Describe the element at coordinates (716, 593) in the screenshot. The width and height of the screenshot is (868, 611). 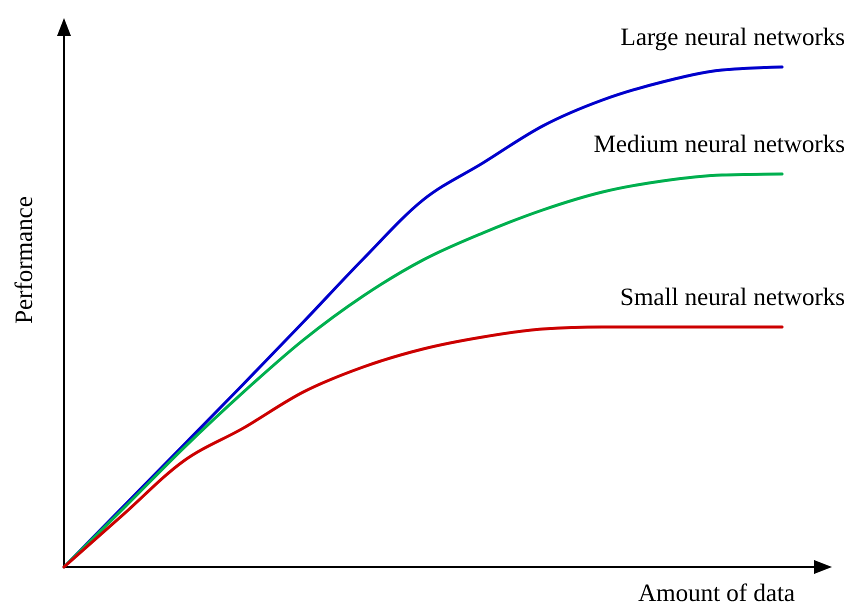
I see `x-axis-title: Amount of data` at that location.